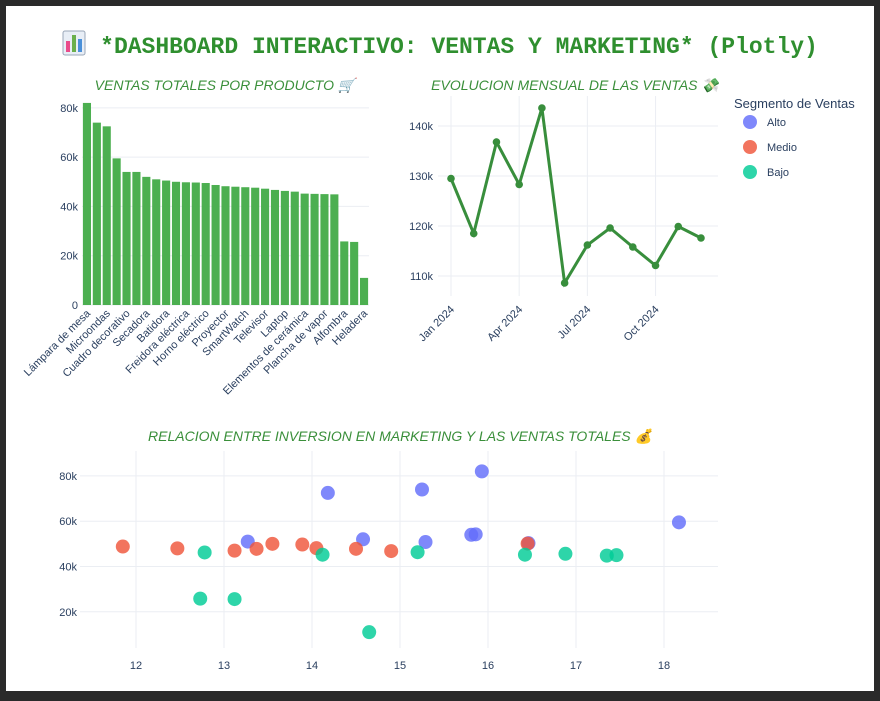 This screenshot has width=880, height=701. I want to click on legend-label: Bajo, so click(778, 173).